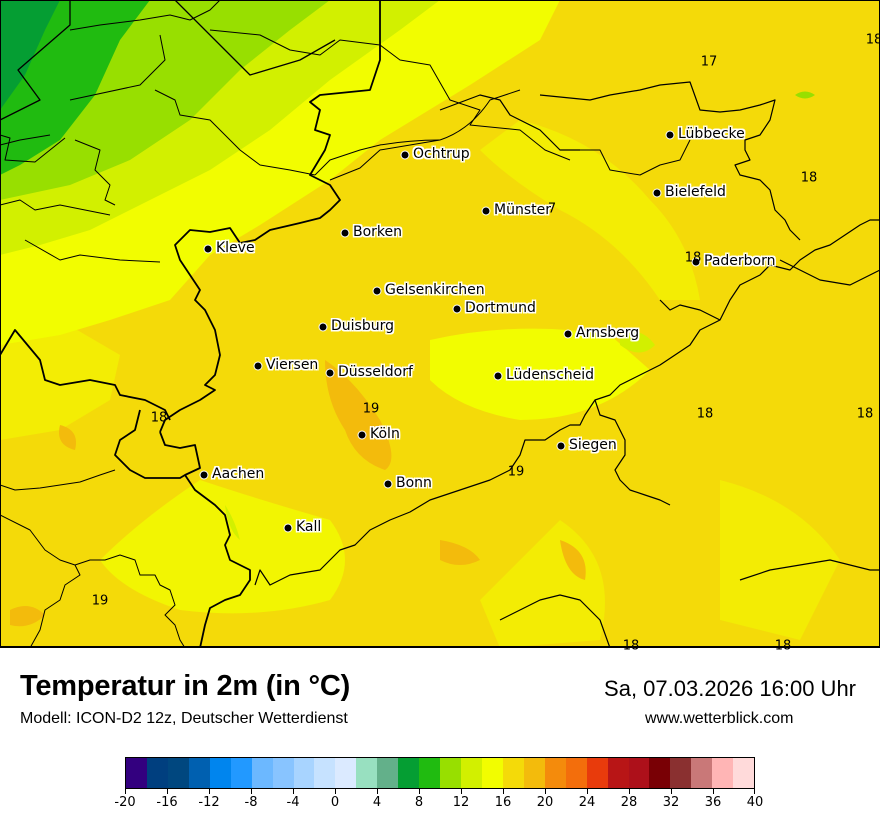 This screenshot has height=830, width=880. Describe the element at coordinates (545, 802) in the screenshot. I see `colorbar-tick-label: 20` at that location.